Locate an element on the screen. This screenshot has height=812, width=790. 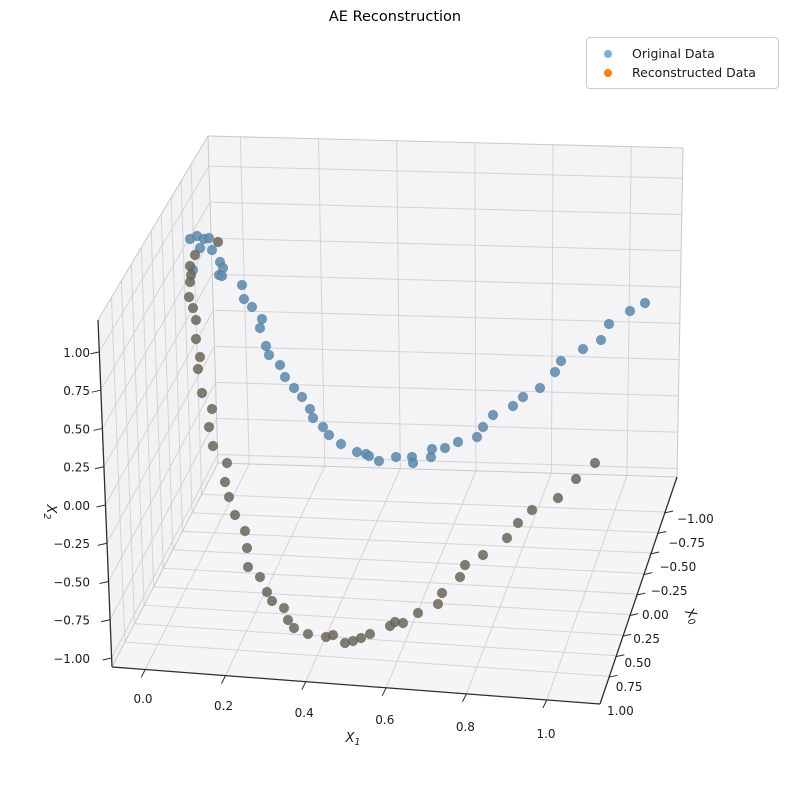
svg-text: X2 is located at coordinates (49, 512).